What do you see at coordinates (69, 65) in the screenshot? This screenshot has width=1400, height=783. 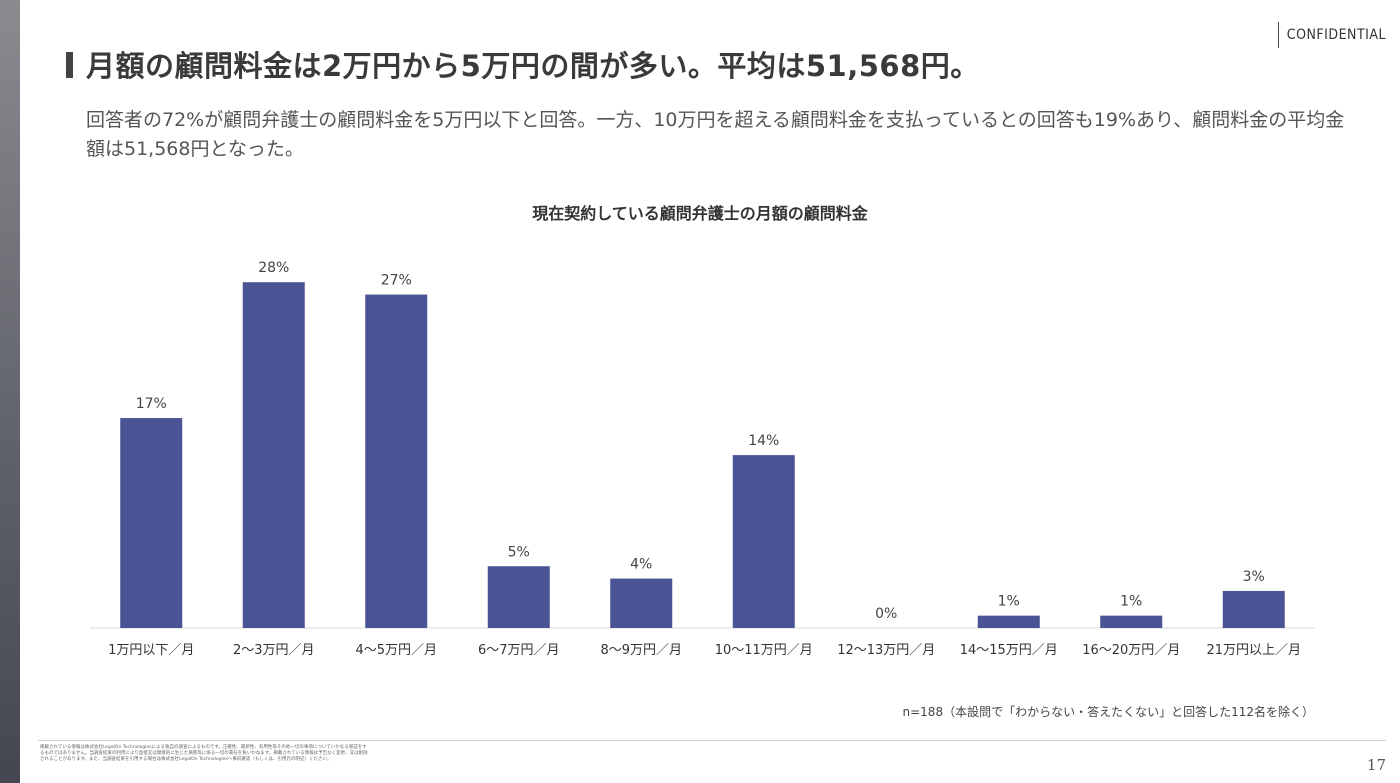 I see `title-marker` at bounding box center [69, 65].